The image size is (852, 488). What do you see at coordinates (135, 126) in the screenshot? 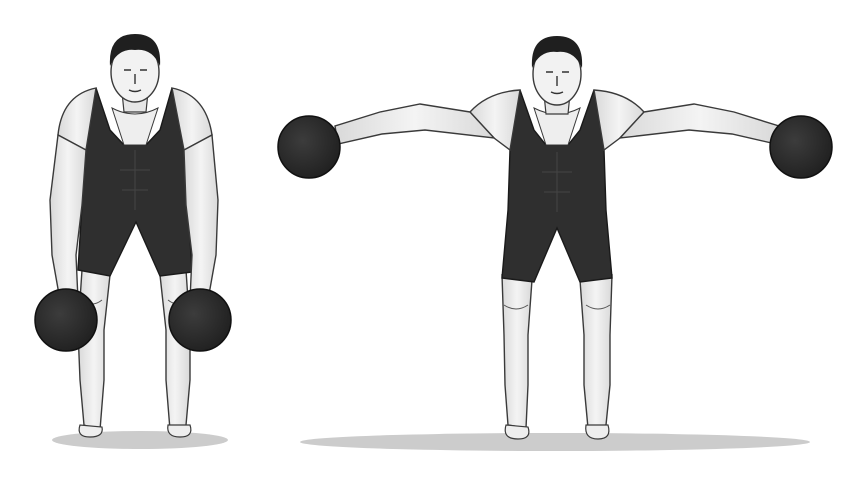
I see `chest` at bounding box center [135, 126].